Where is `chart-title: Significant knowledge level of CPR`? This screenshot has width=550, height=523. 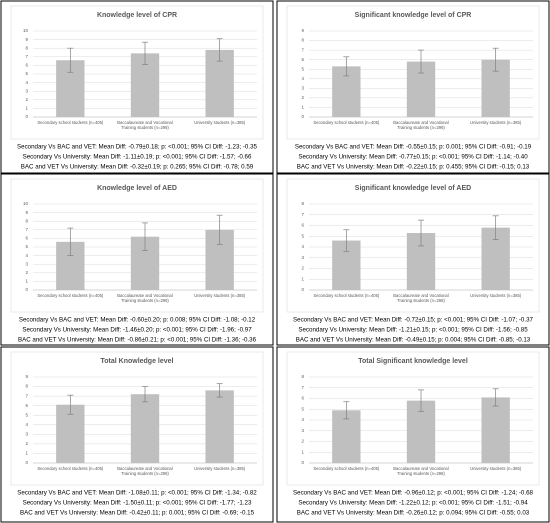 chart-title: Significant knowledge level of CPR is located at coordinates (413, 15).